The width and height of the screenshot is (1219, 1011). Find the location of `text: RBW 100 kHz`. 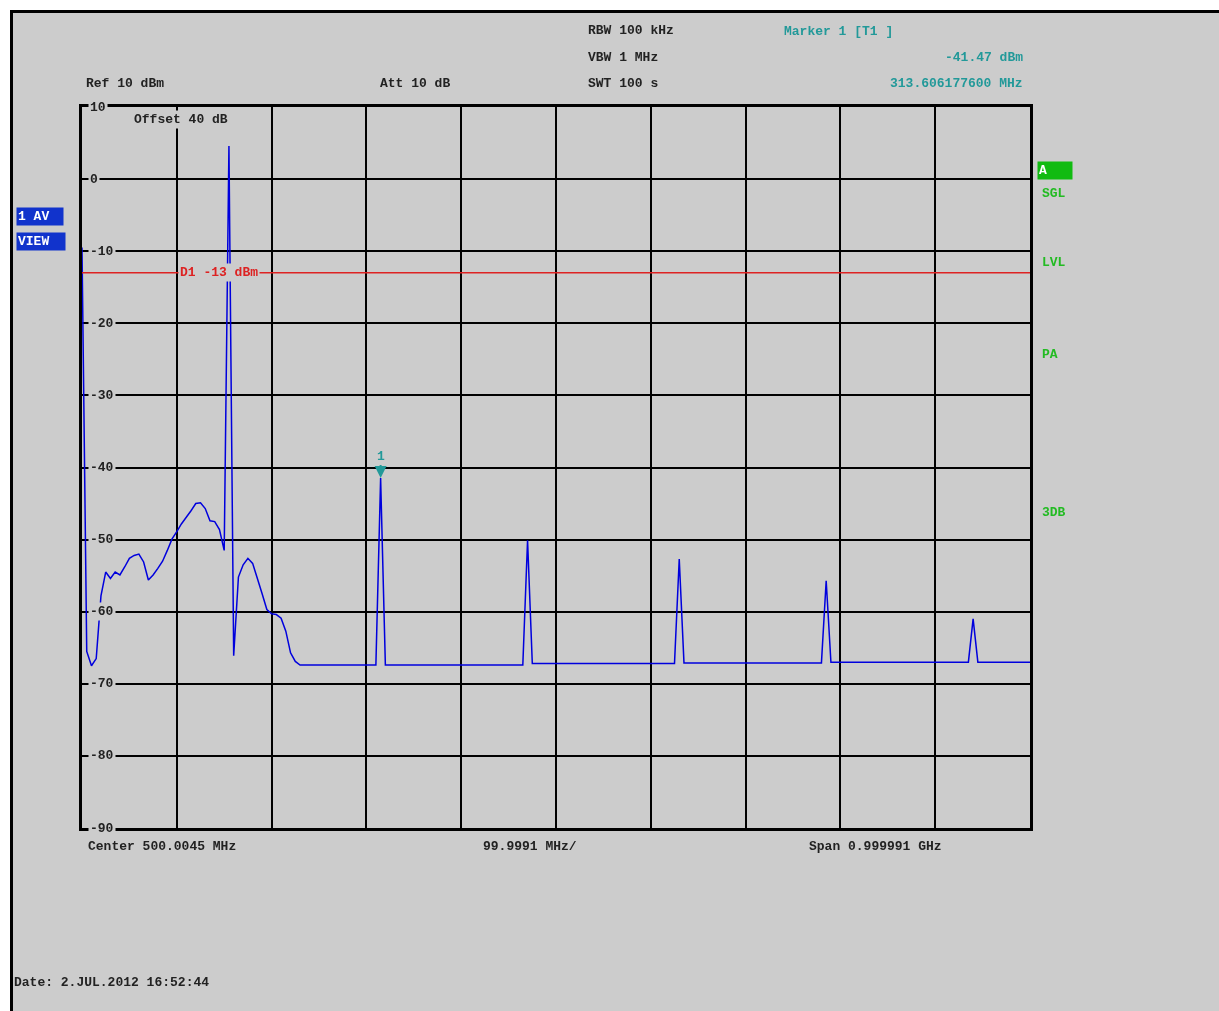

text: RBW 100 kHz is located at coordinates (631, 30).